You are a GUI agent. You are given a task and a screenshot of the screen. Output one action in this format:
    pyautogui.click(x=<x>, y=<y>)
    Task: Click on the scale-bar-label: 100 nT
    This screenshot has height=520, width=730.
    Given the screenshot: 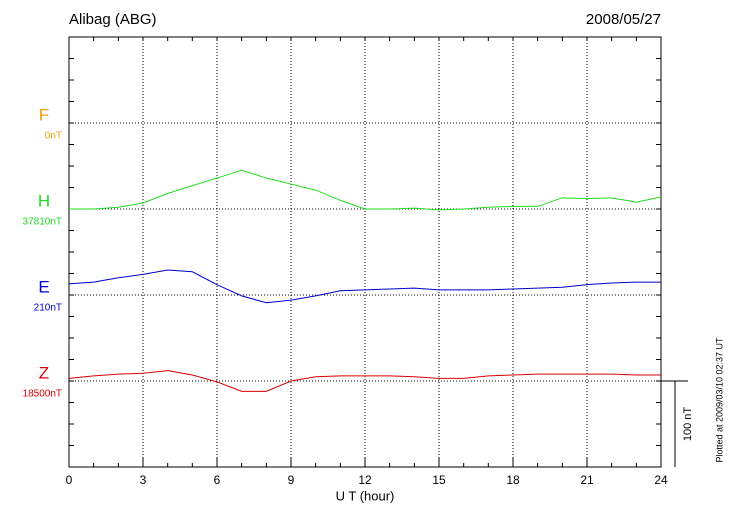 What is the action you would take?
    pyautogui.click(x=688, y=424)
    